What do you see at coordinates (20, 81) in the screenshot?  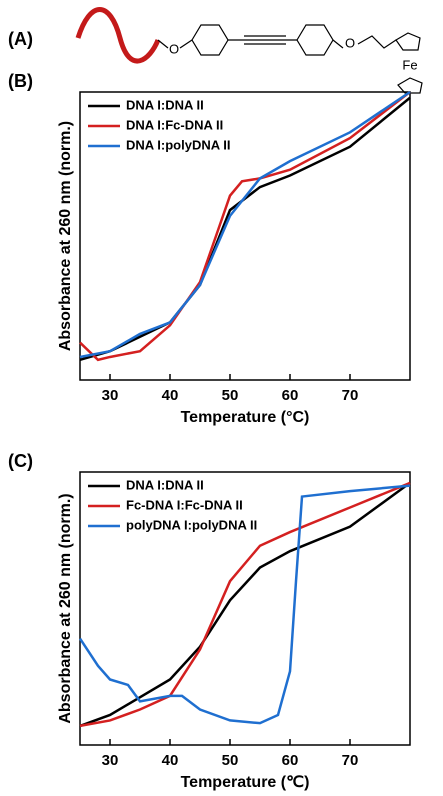 I see `panel-label: (B)` at bounding box center [20, 81].